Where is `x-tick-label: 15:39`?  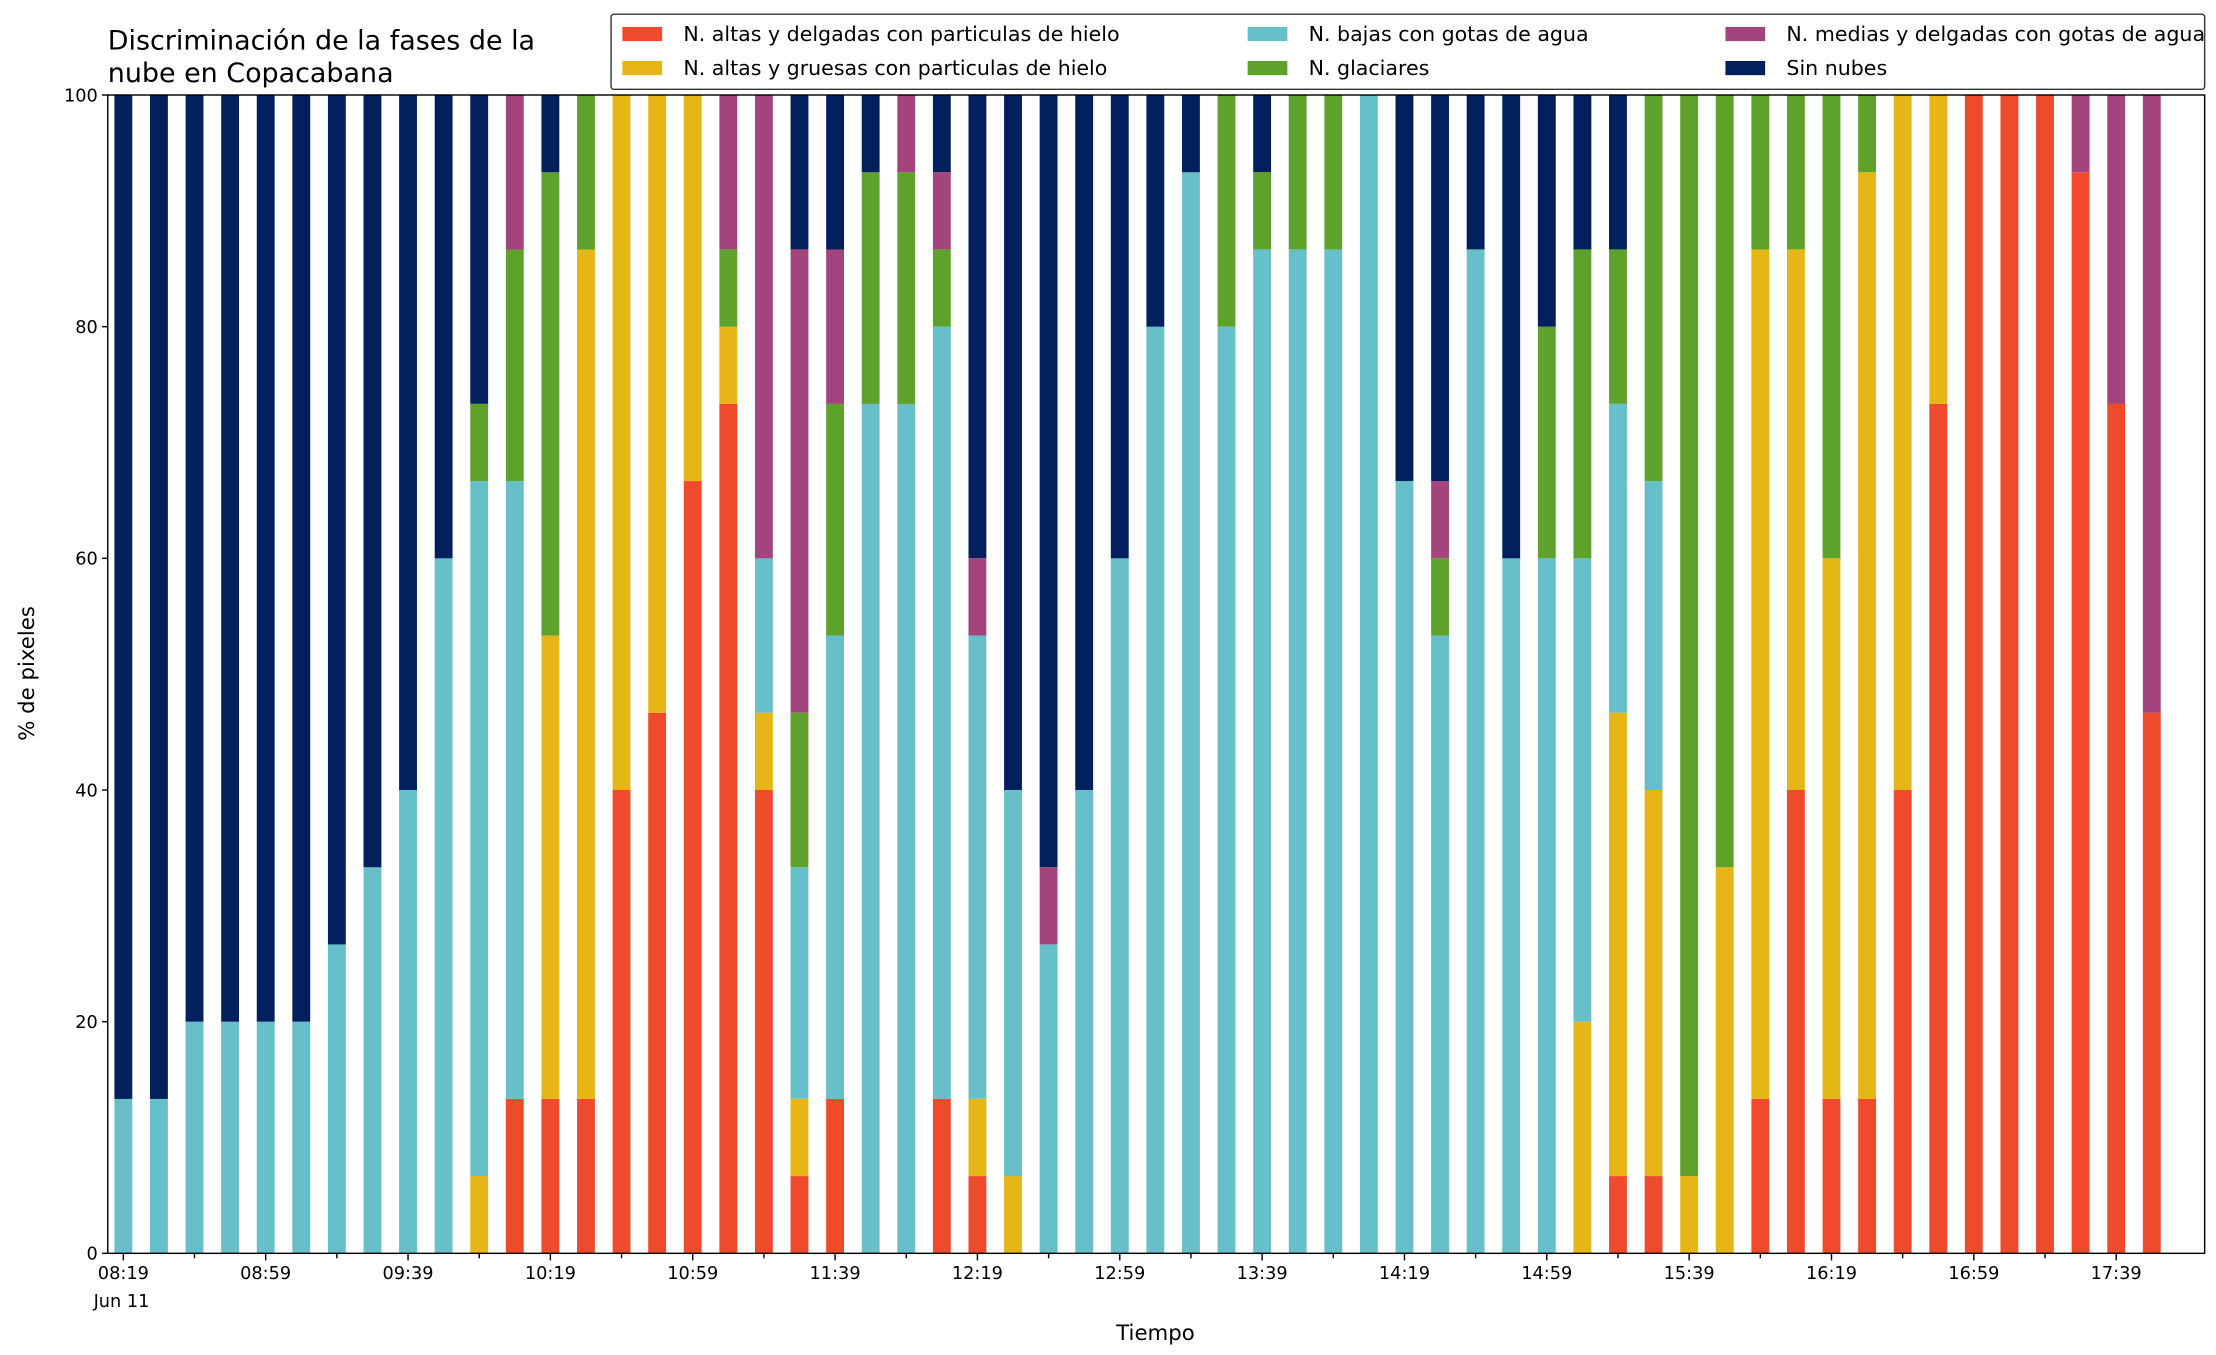
x-tick-label: 15:39 is located at coordinates (1689, 1274).